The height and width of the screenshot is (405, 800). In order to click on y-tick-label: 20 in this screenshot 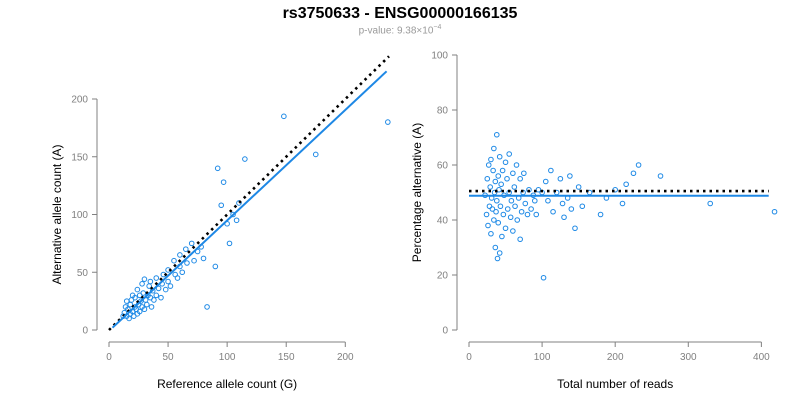, I will do `click(443, 276)`.